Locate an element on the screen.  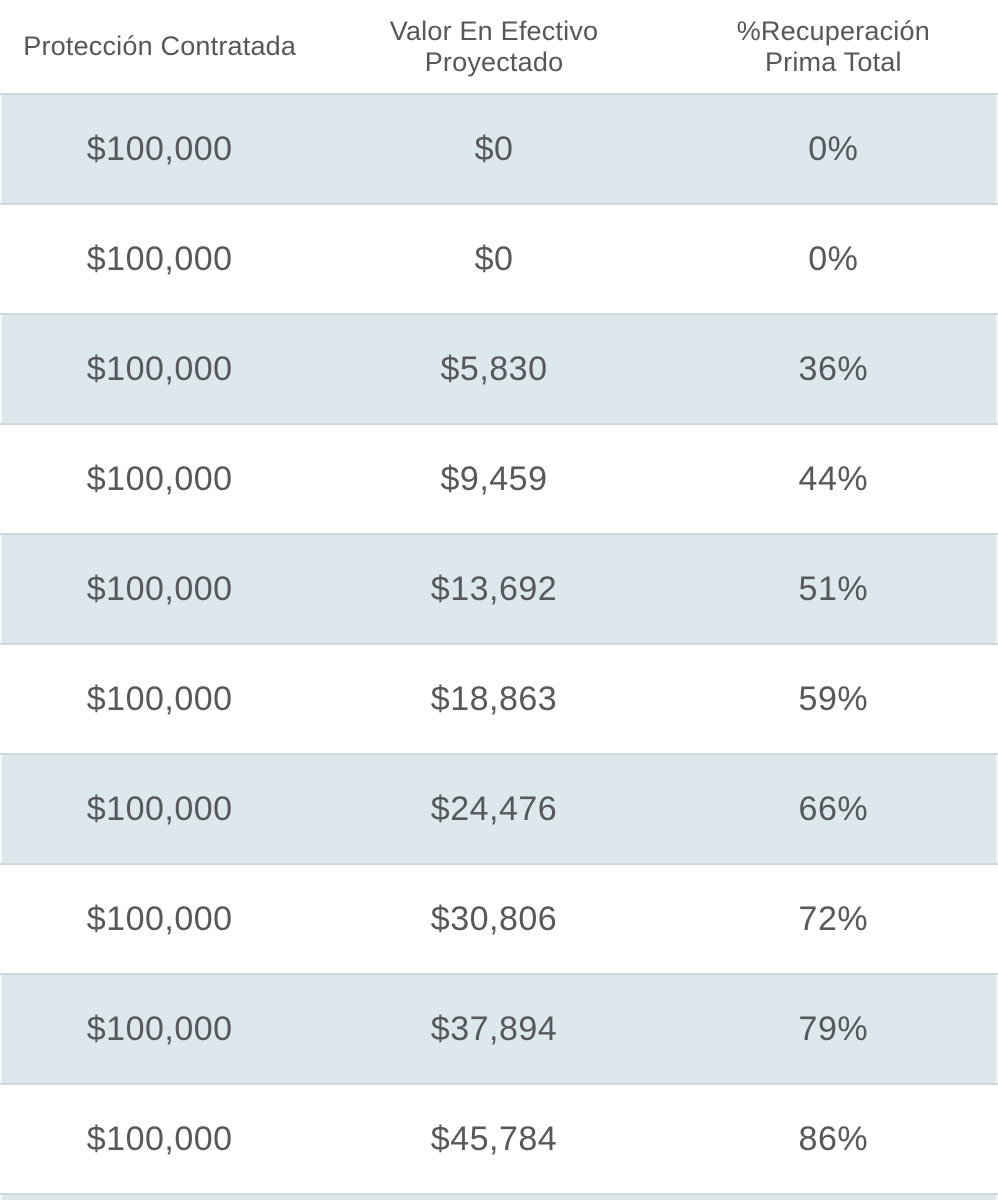
column-header-recuperacion-prima: %Recuperación Prima Total is located at coordinates (833, 47).